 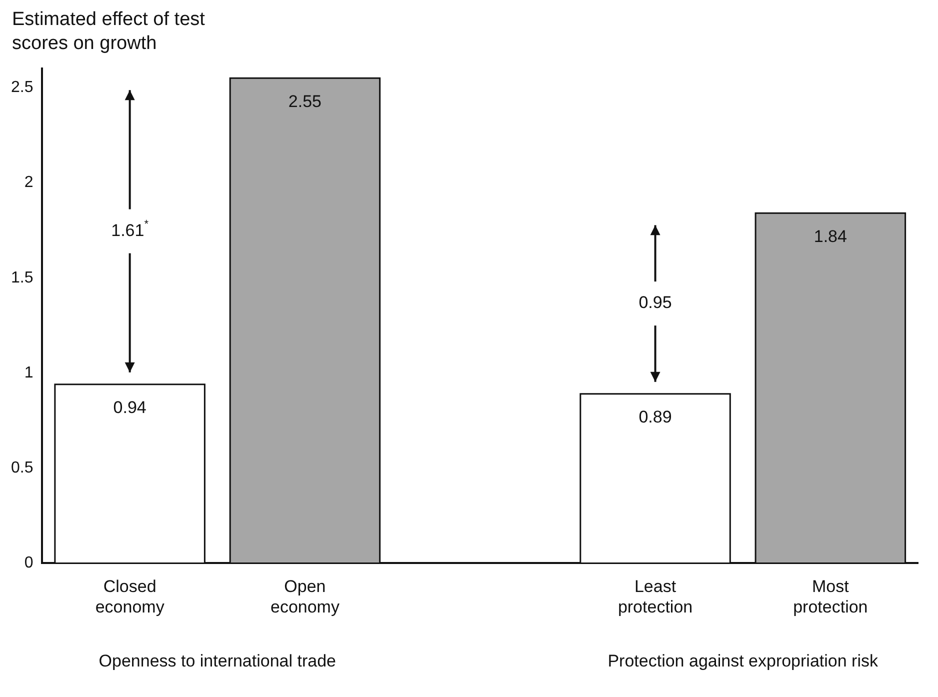 What do you see at coordinates (830, 596) in the screenshot?
I see `x-tick-label: Most protection` at bounding box center [830, 596].